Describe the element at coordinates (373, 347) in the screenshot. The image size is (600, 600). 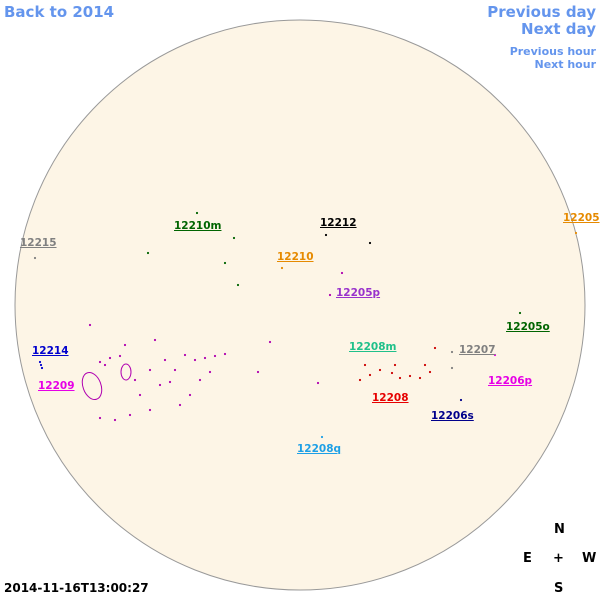
I see `region-label: 12208m` at that location.